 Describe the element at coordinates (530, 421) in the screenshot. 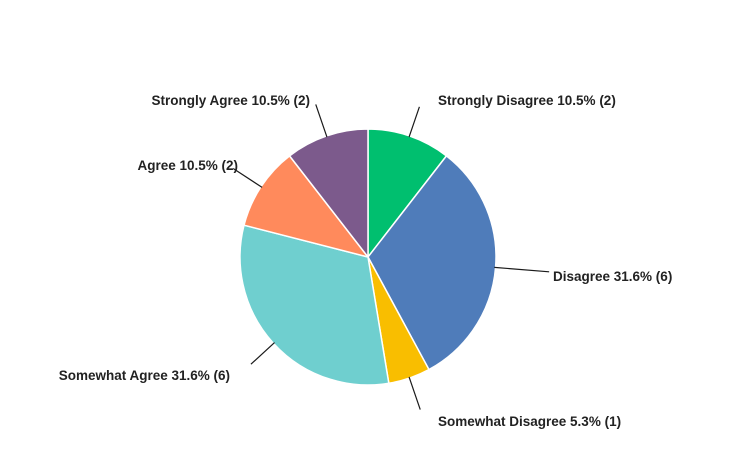

I see `slice-label-somewhat-disagree: Somewhat Disagree 5.3% (1)` at that location.